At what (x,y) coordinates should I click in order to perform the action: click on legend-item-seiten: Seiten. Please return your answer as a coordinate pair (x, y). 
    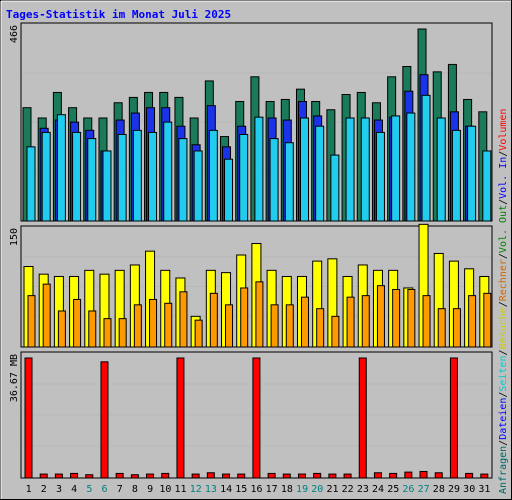
    Looking at the image, I should click on (503, 373).